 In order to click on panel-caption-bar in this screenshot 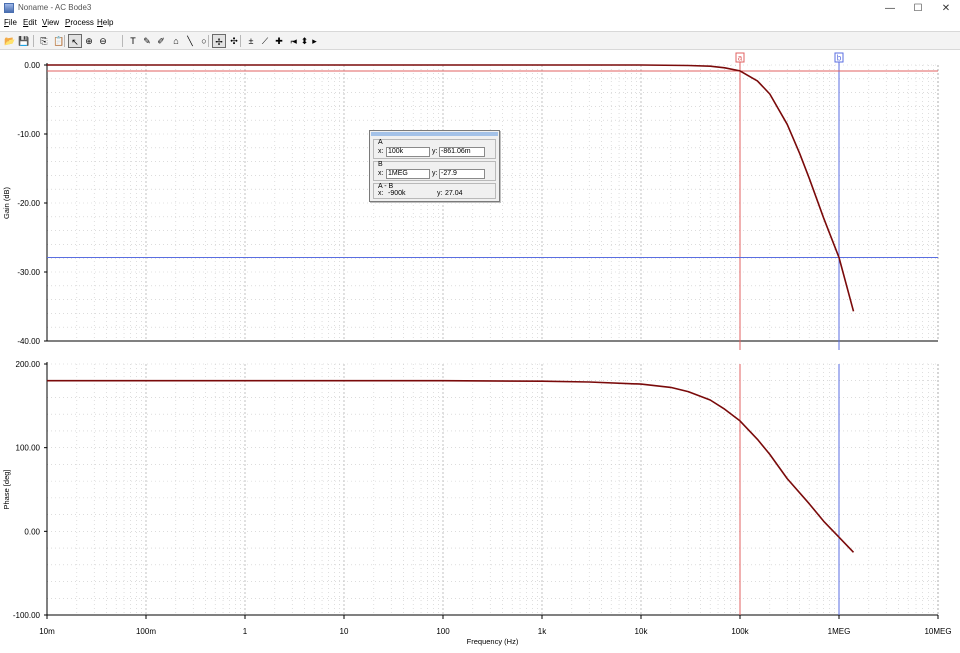, I will do `click(434, 134)`.